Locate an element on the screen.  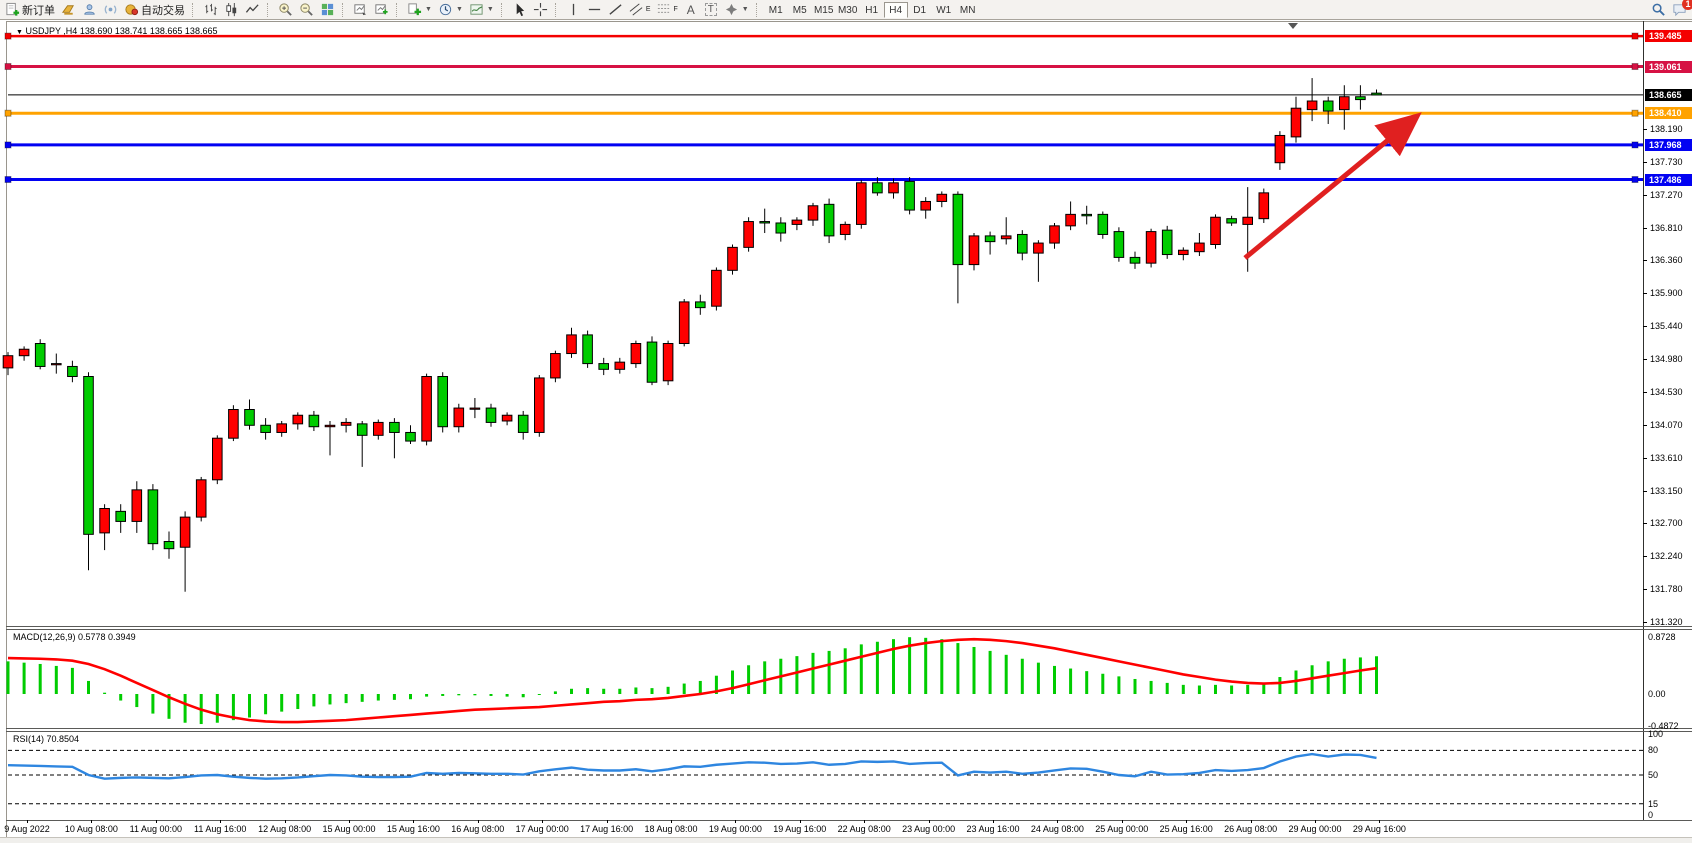
profile-icon is located at coordinates (89, 9).